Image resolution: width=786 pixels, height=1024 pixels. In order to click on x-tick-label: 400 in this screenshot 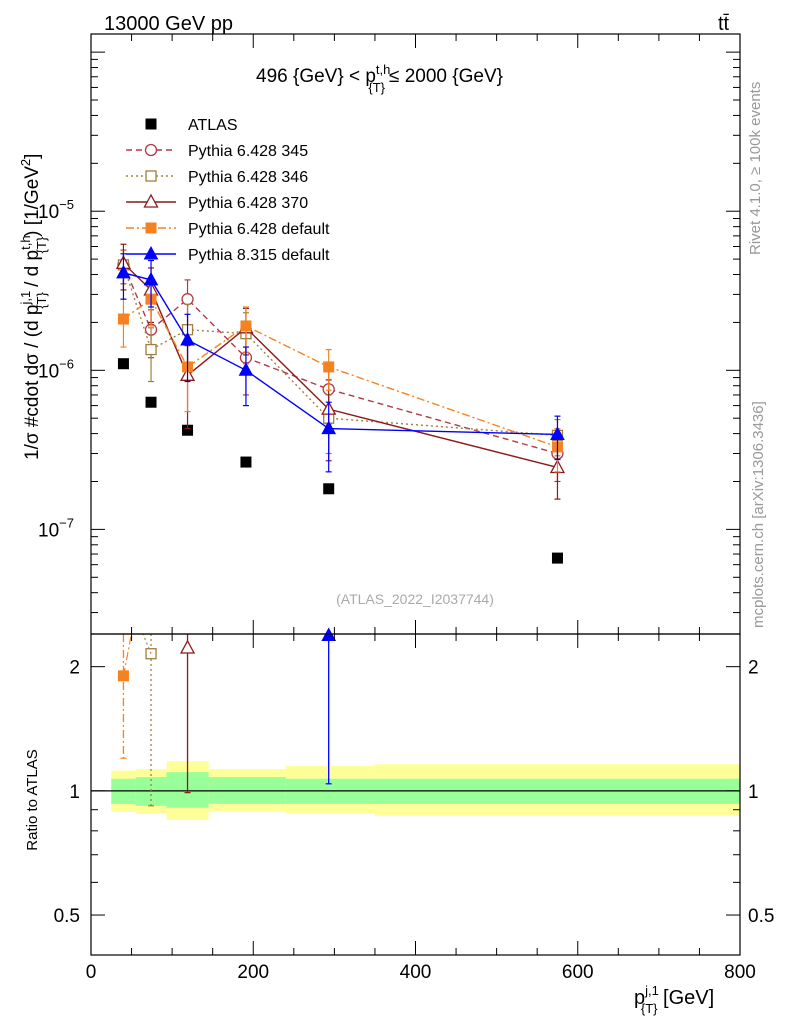, I will do `click(416, 972)`.